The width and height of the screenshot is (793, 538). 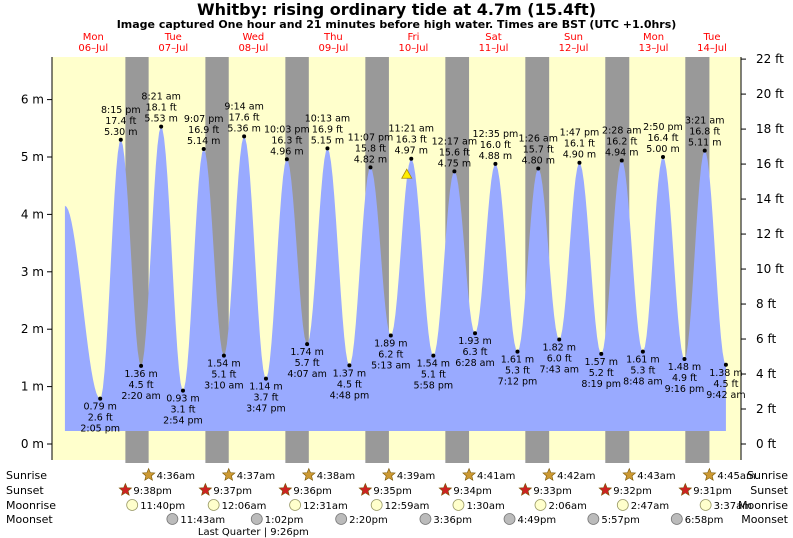 I want to click on sunset-row-label-right: Sunset, so click(x=769, y=490).